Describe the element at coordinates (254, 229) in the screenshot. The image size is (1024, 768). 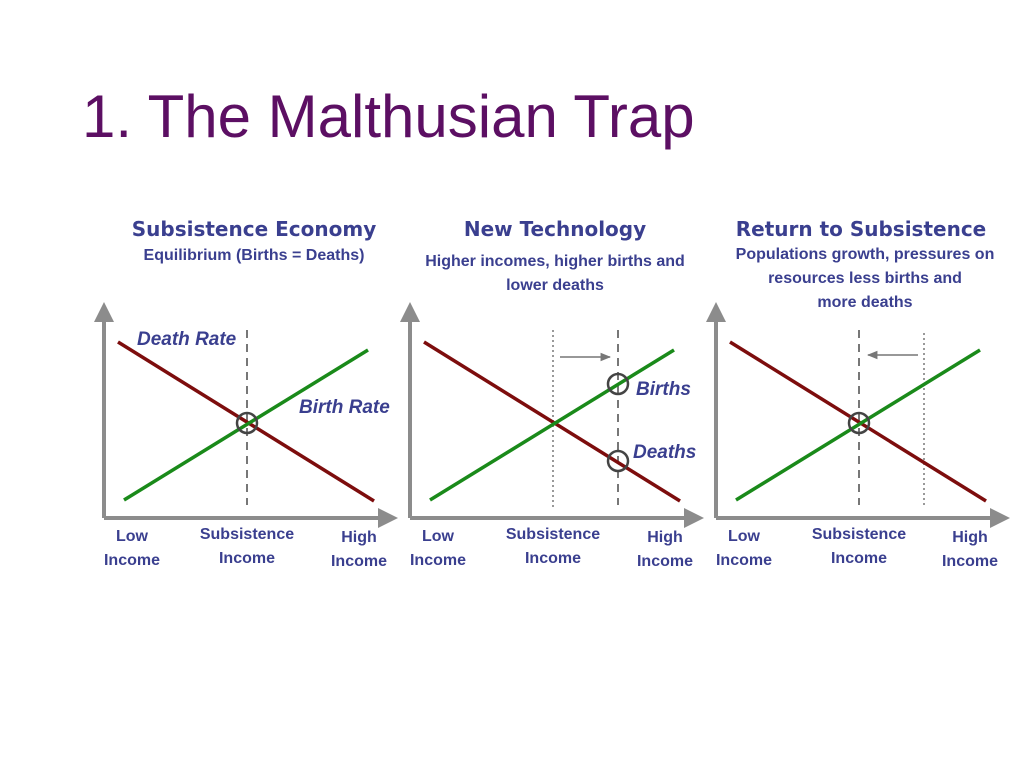
I see `panel-1-title: Subsistence Economy` at that location.